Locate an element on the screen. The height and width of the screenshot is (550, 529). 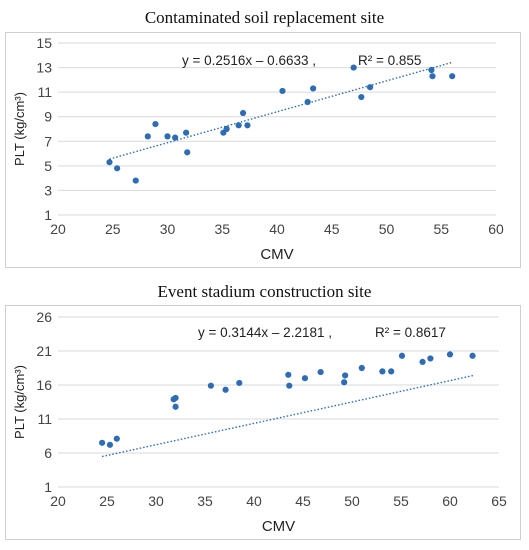
y-tick-label: 15 is located at coordinates (44, 43).